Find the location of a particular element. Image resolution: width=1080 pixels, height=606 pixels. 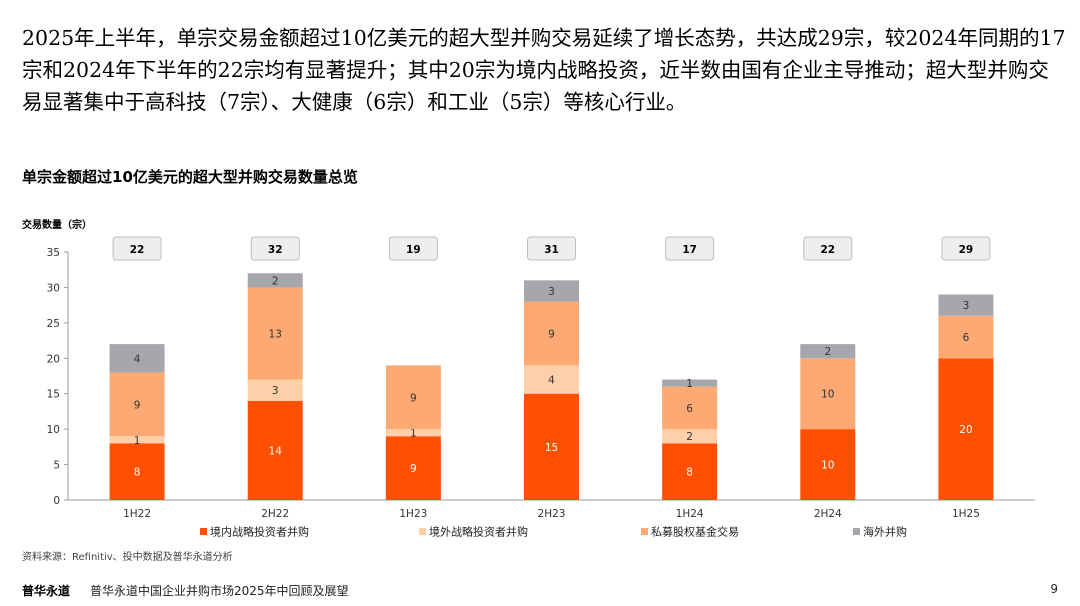

total-label: 17 is located at coordinates (689, 250).